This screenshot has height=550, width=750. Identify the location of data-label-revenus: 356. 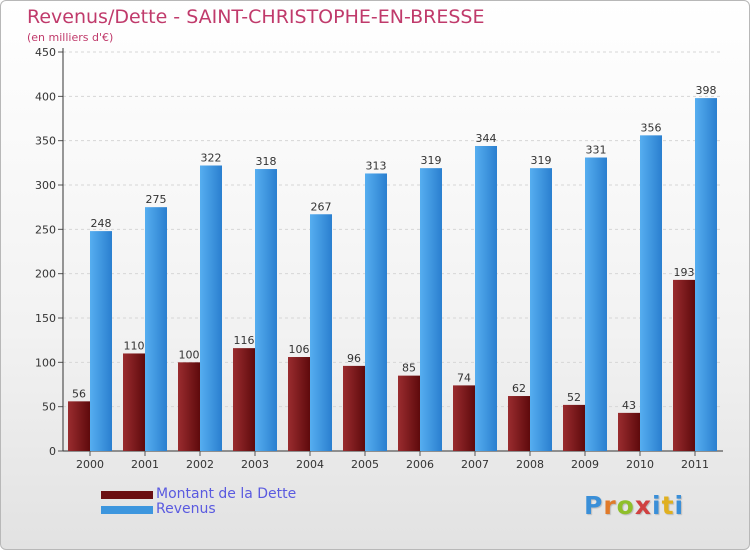
(651, 127).